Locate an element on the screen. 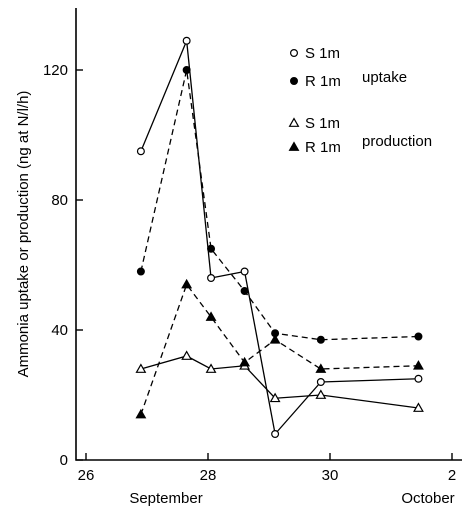  series-production-s is located at coordinates (279, 381).